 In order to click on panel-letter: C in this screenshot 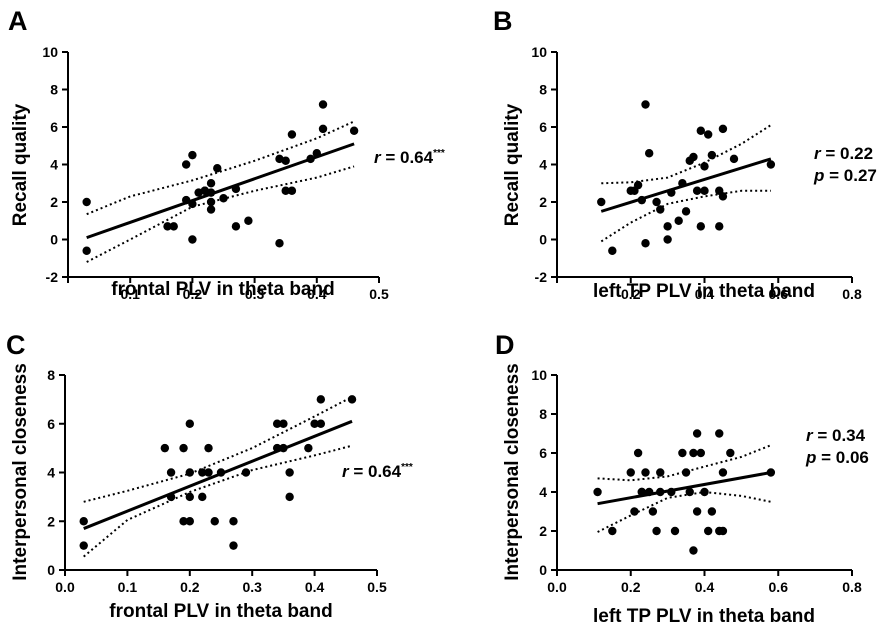, I will do `click(16, 345)`.